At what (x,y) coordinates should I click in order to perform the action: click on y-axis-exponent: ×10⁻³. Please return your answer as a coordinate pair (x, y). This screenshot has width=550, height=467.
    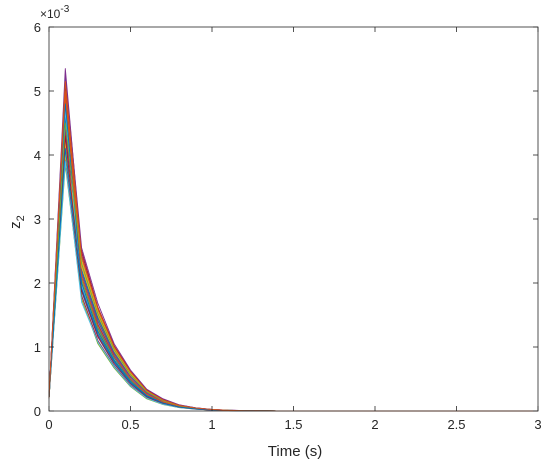
    Looking at the image, I should click on (55, 12).